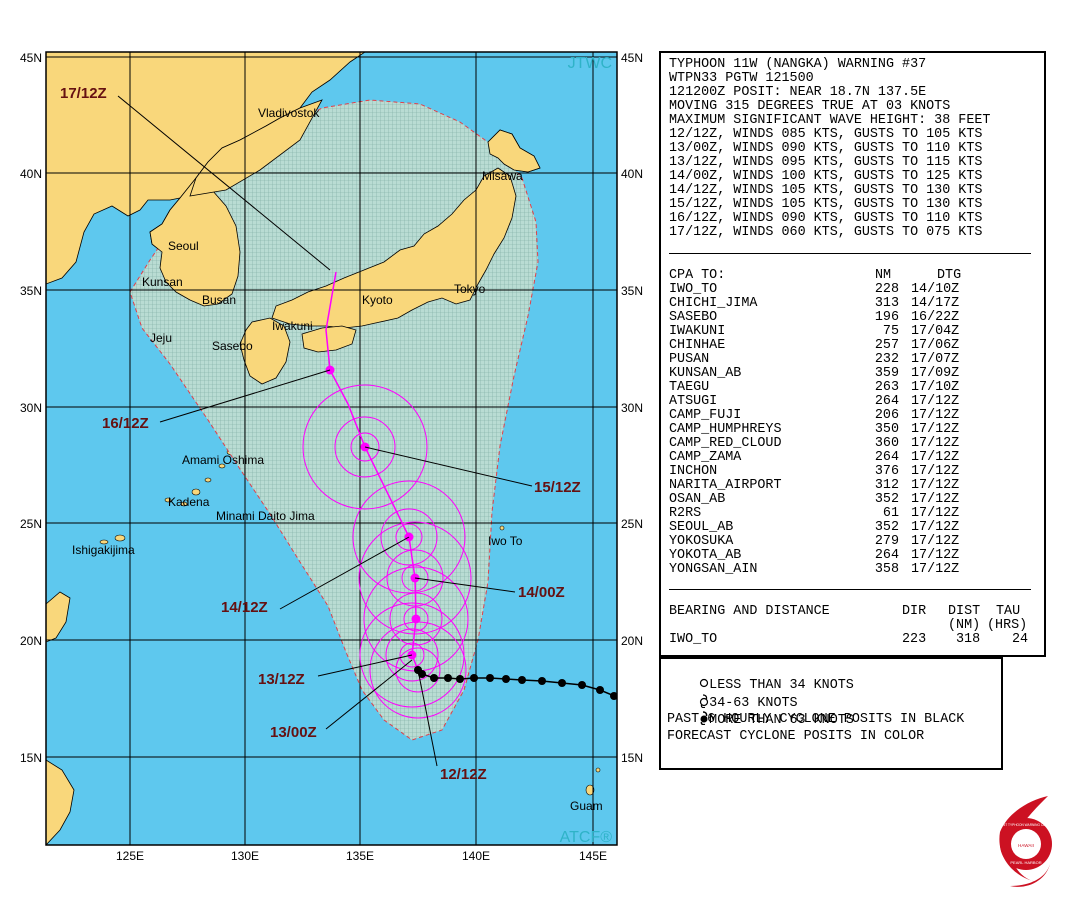 Image resolution: width=1071 pixels, height=898 pixels. I want to click on cpa-time: 17/06Z, so click(935, 345).